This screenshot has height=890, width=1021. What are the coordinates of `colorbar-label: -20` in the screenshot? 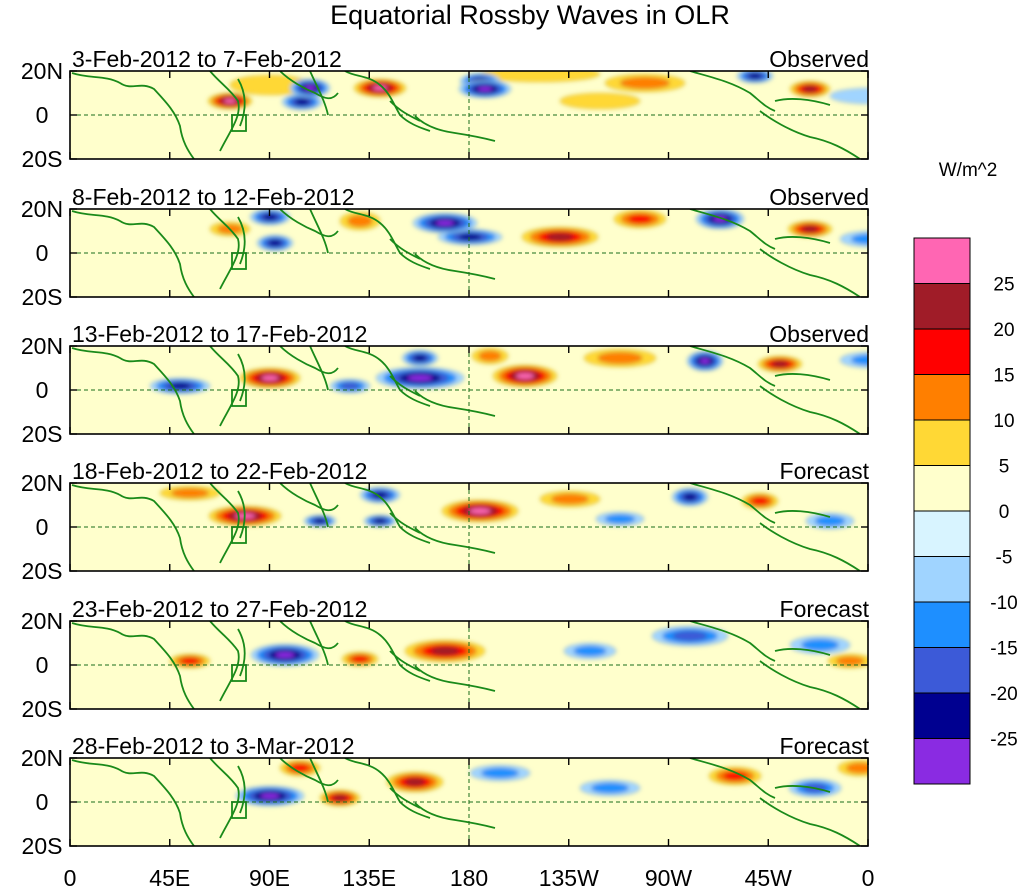 It's located at (1003, 694).